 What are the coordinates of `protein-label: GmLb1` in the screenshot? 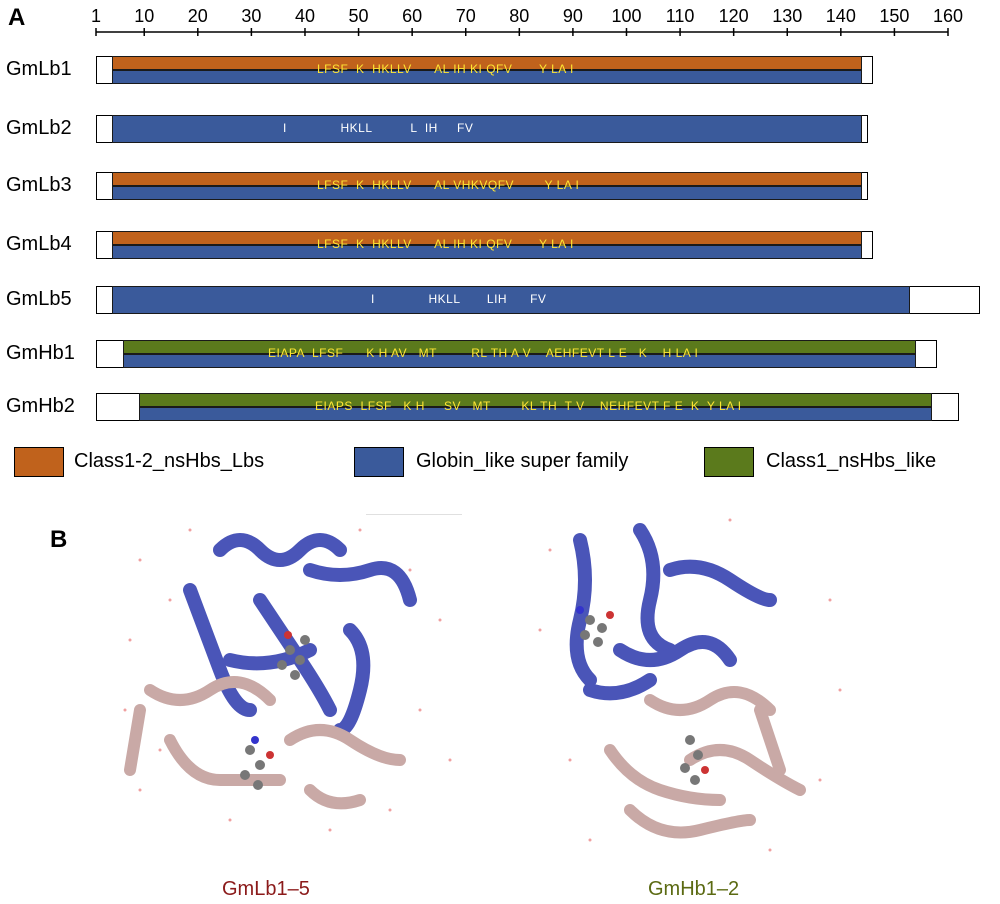 It's located at (39, 69).